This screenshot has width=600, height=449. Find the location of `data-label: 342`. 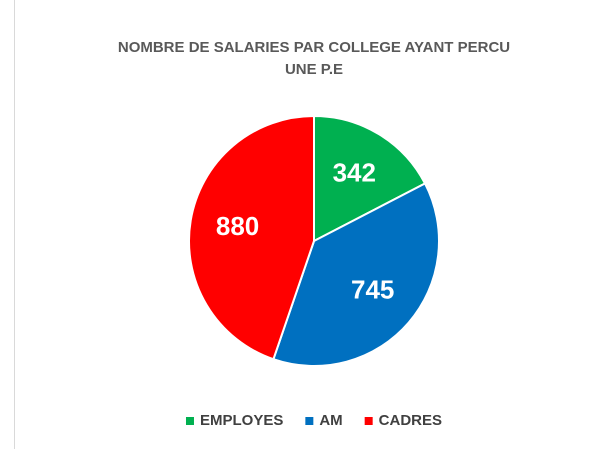

data-label: 342 is located at coordinates (354, 173).